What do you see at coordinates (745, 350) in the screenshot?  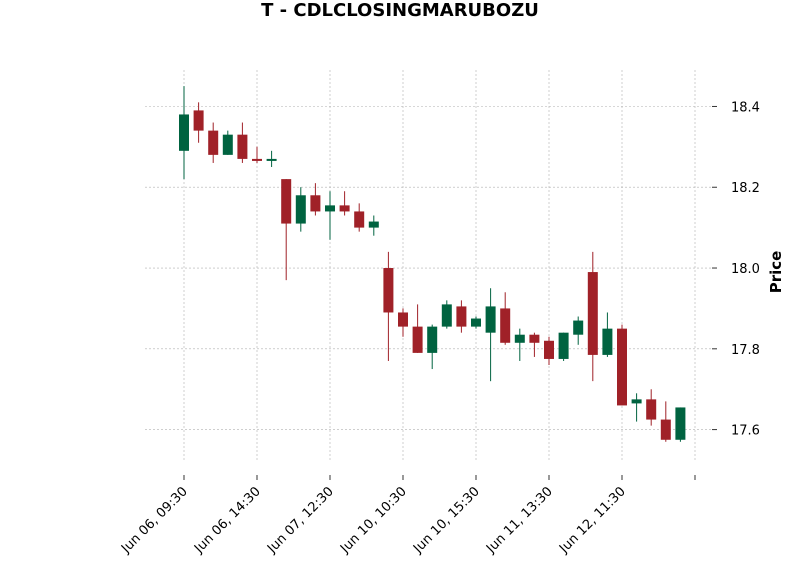 I see `y-tick-label: 17.8` at bounding box center [745, 350].